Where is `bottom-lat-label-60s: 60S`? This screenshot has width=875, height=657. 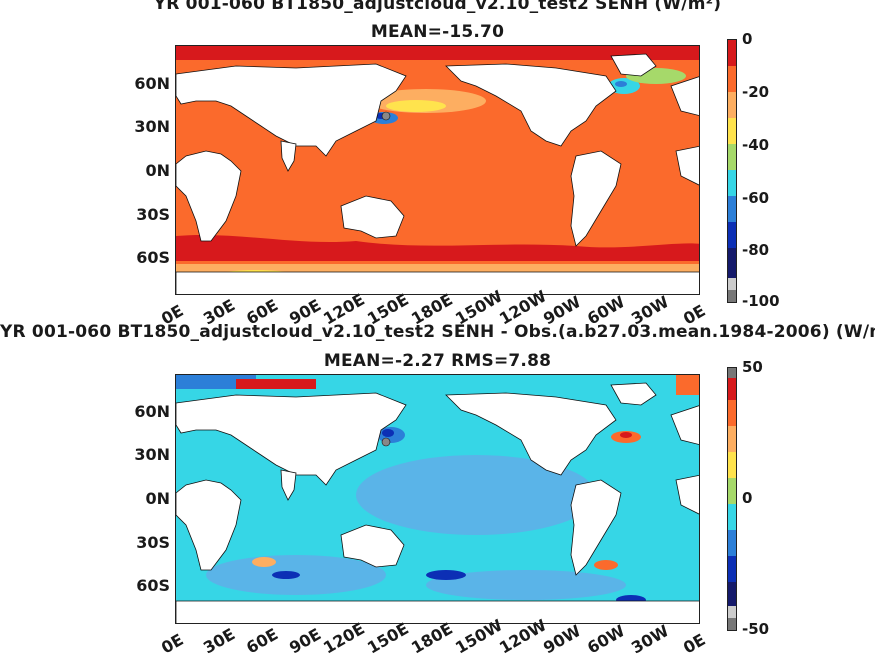 bottom-lat-label-60s: 60S is located at coordinates (153, 585).